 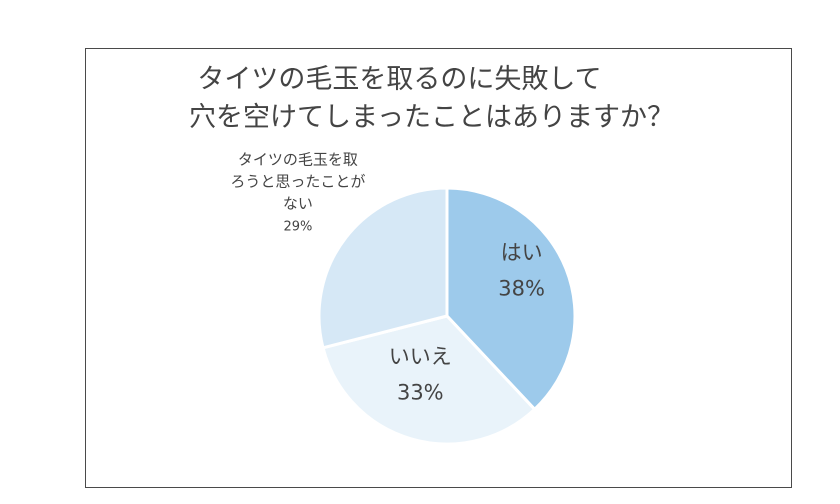 What do you see at coordinates (521, 289) in the screenshot?
I see `slice-value-1: 38%` at bounding box center [521, 289].